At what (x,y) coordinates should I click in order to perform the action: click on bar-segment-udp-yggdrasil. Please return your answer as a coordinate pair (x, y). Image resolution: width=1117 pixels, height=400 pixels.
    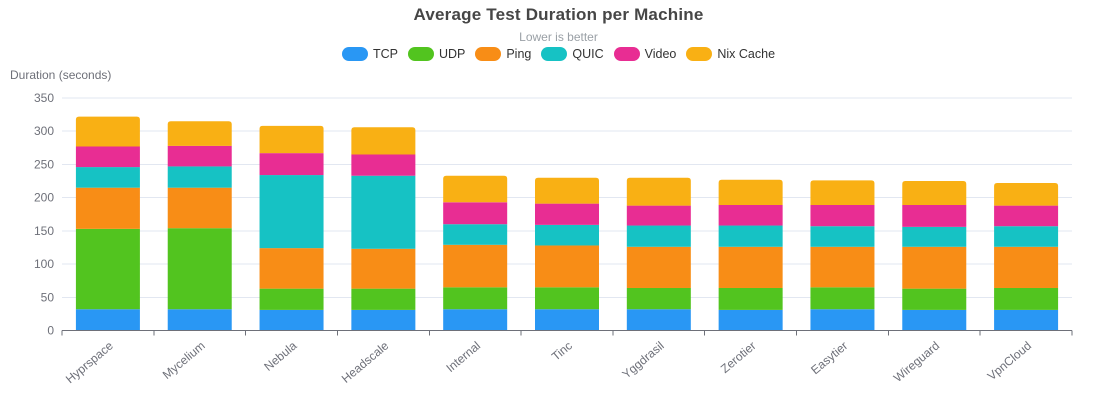
    Looking at the image, I should click on (658, 298).